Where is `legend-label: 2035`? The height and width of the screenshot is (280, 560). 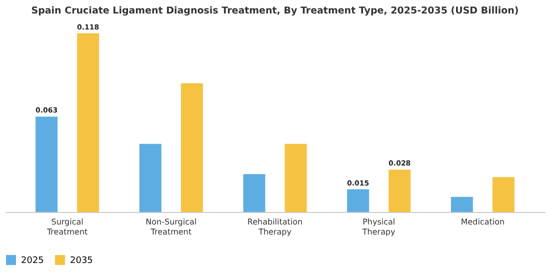 legend-label: 2035 is located at coordinates (81, 261).